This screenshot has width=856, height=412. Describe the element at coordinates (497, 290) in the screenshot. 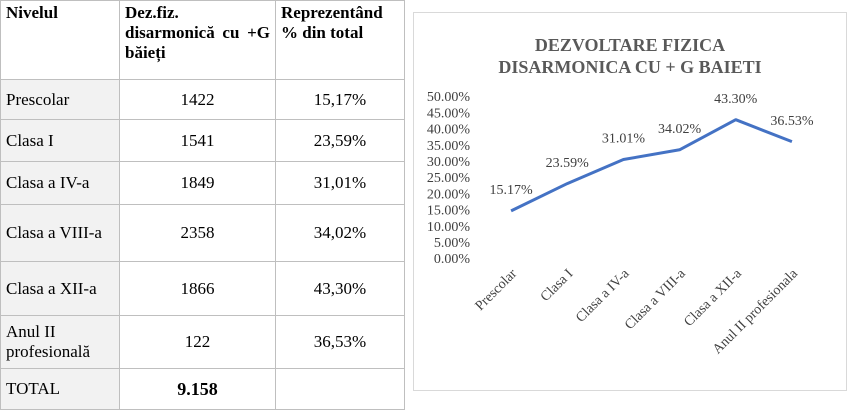

I see `x-tick-label: Prescolar` at that location.